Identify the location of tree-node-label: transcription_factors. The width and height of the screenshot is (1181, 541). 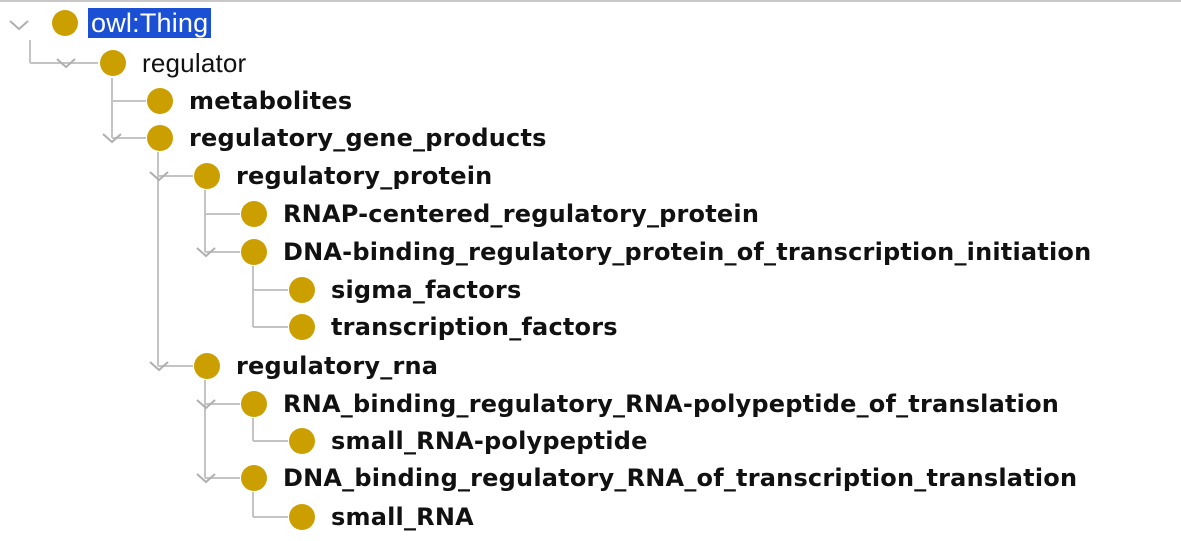
(474, 327).